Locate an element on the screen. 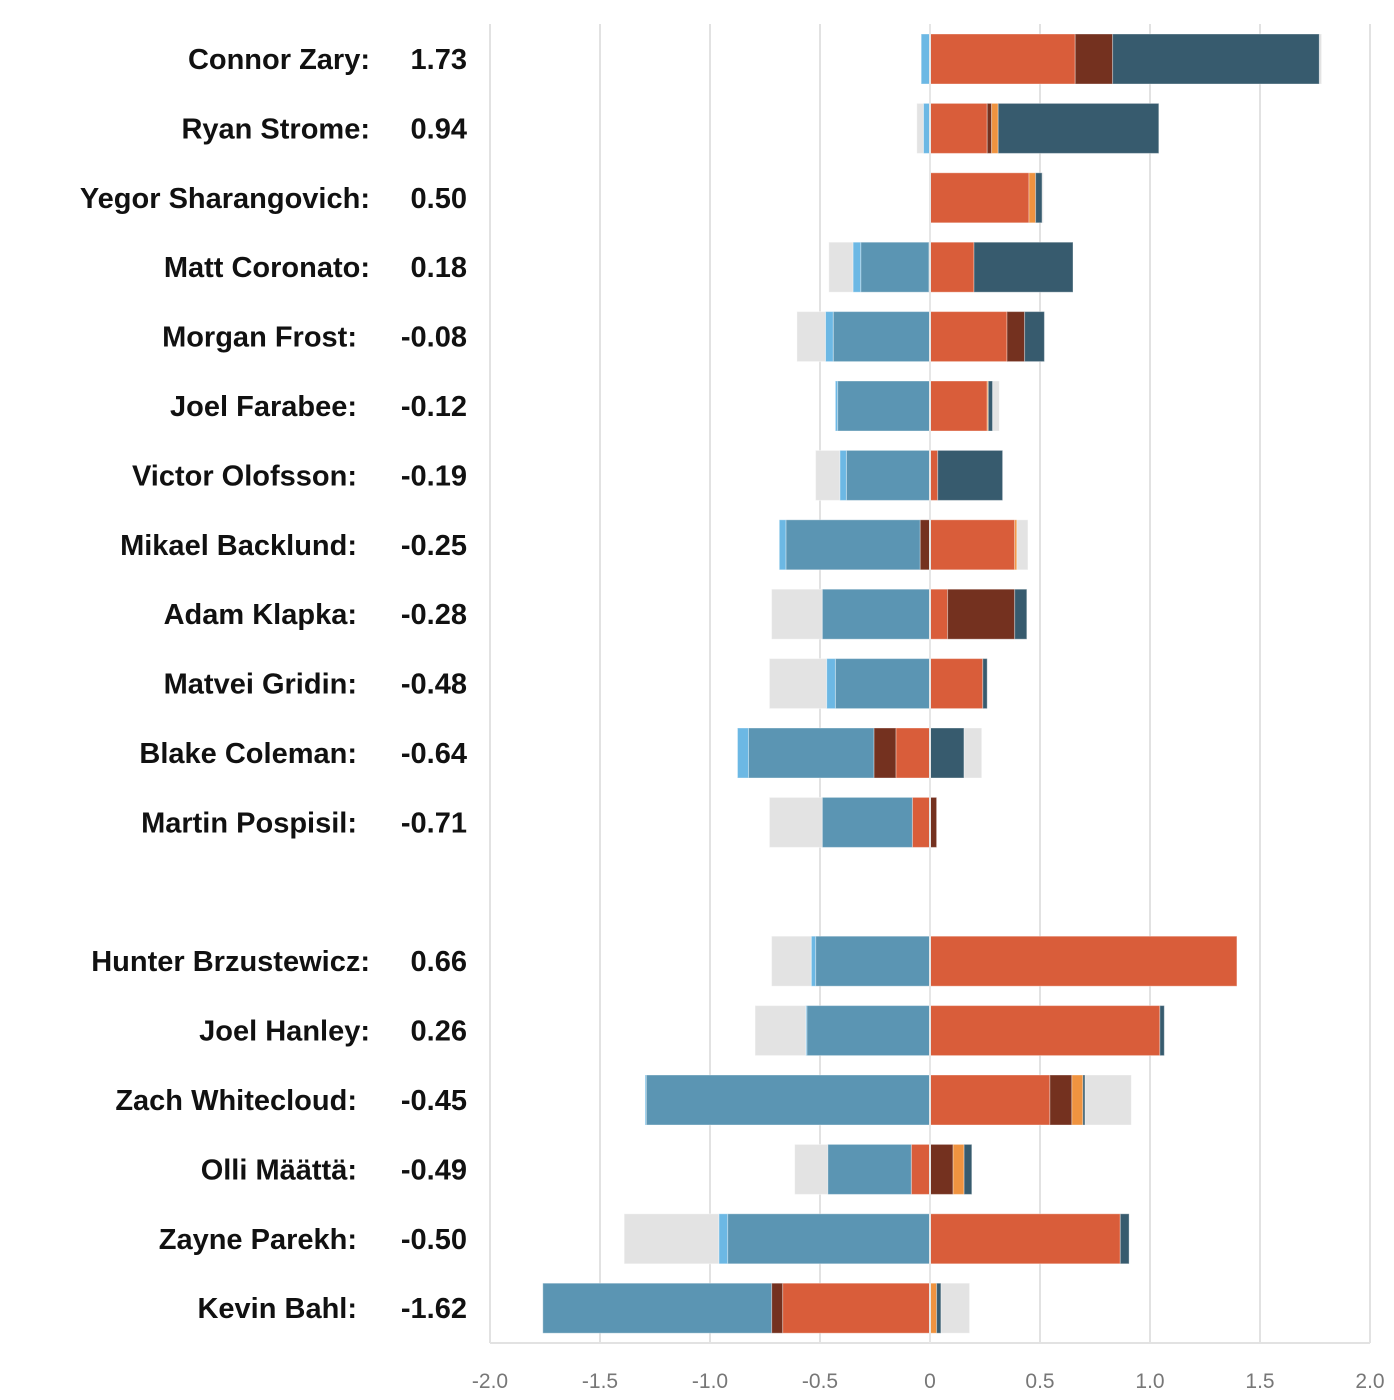 This screenshot has height=1400, width=1394. player-value: 0.50 is located at coordinates (439, 199).